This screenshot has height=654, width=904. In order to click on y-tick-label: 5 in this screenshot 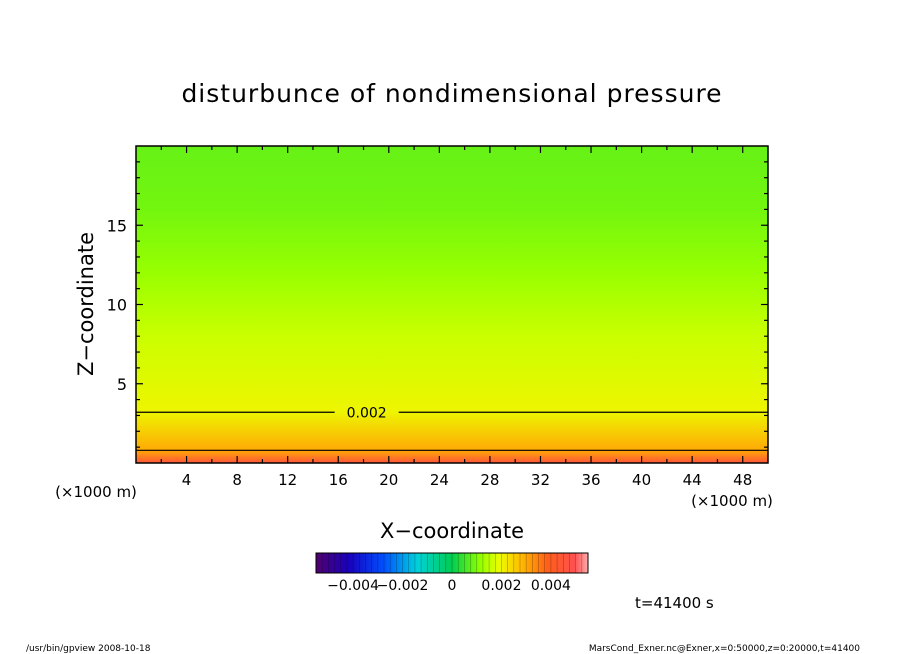, I will do `click(122, 384)`.